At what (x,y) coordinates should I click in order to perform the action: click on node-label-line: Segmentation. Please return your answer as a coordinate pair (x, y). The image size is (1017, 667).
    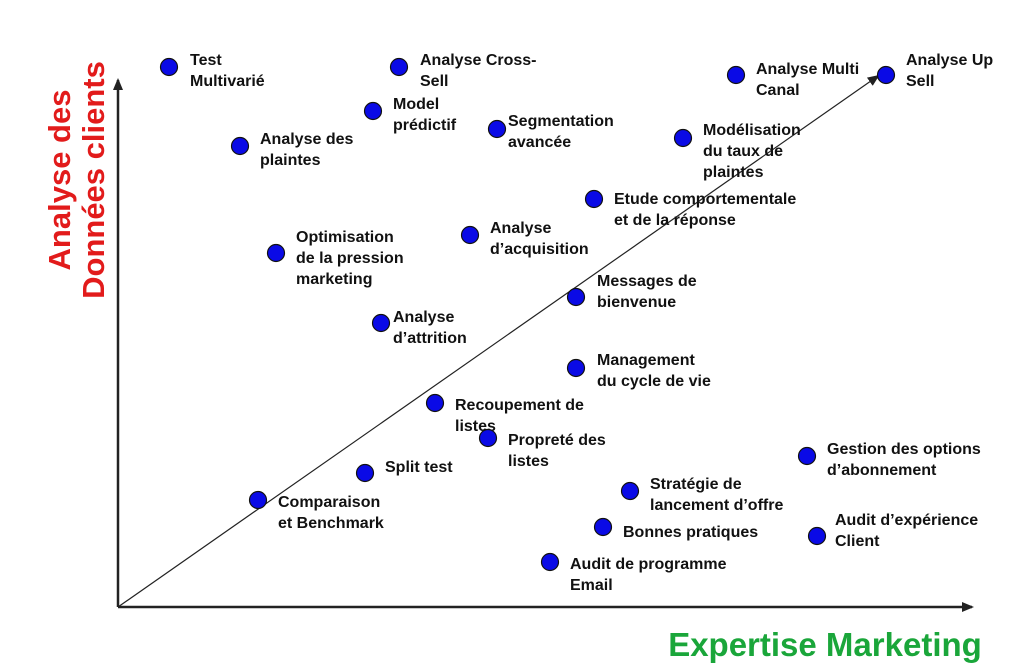
    Looking at the image, I should click on (561, 121).